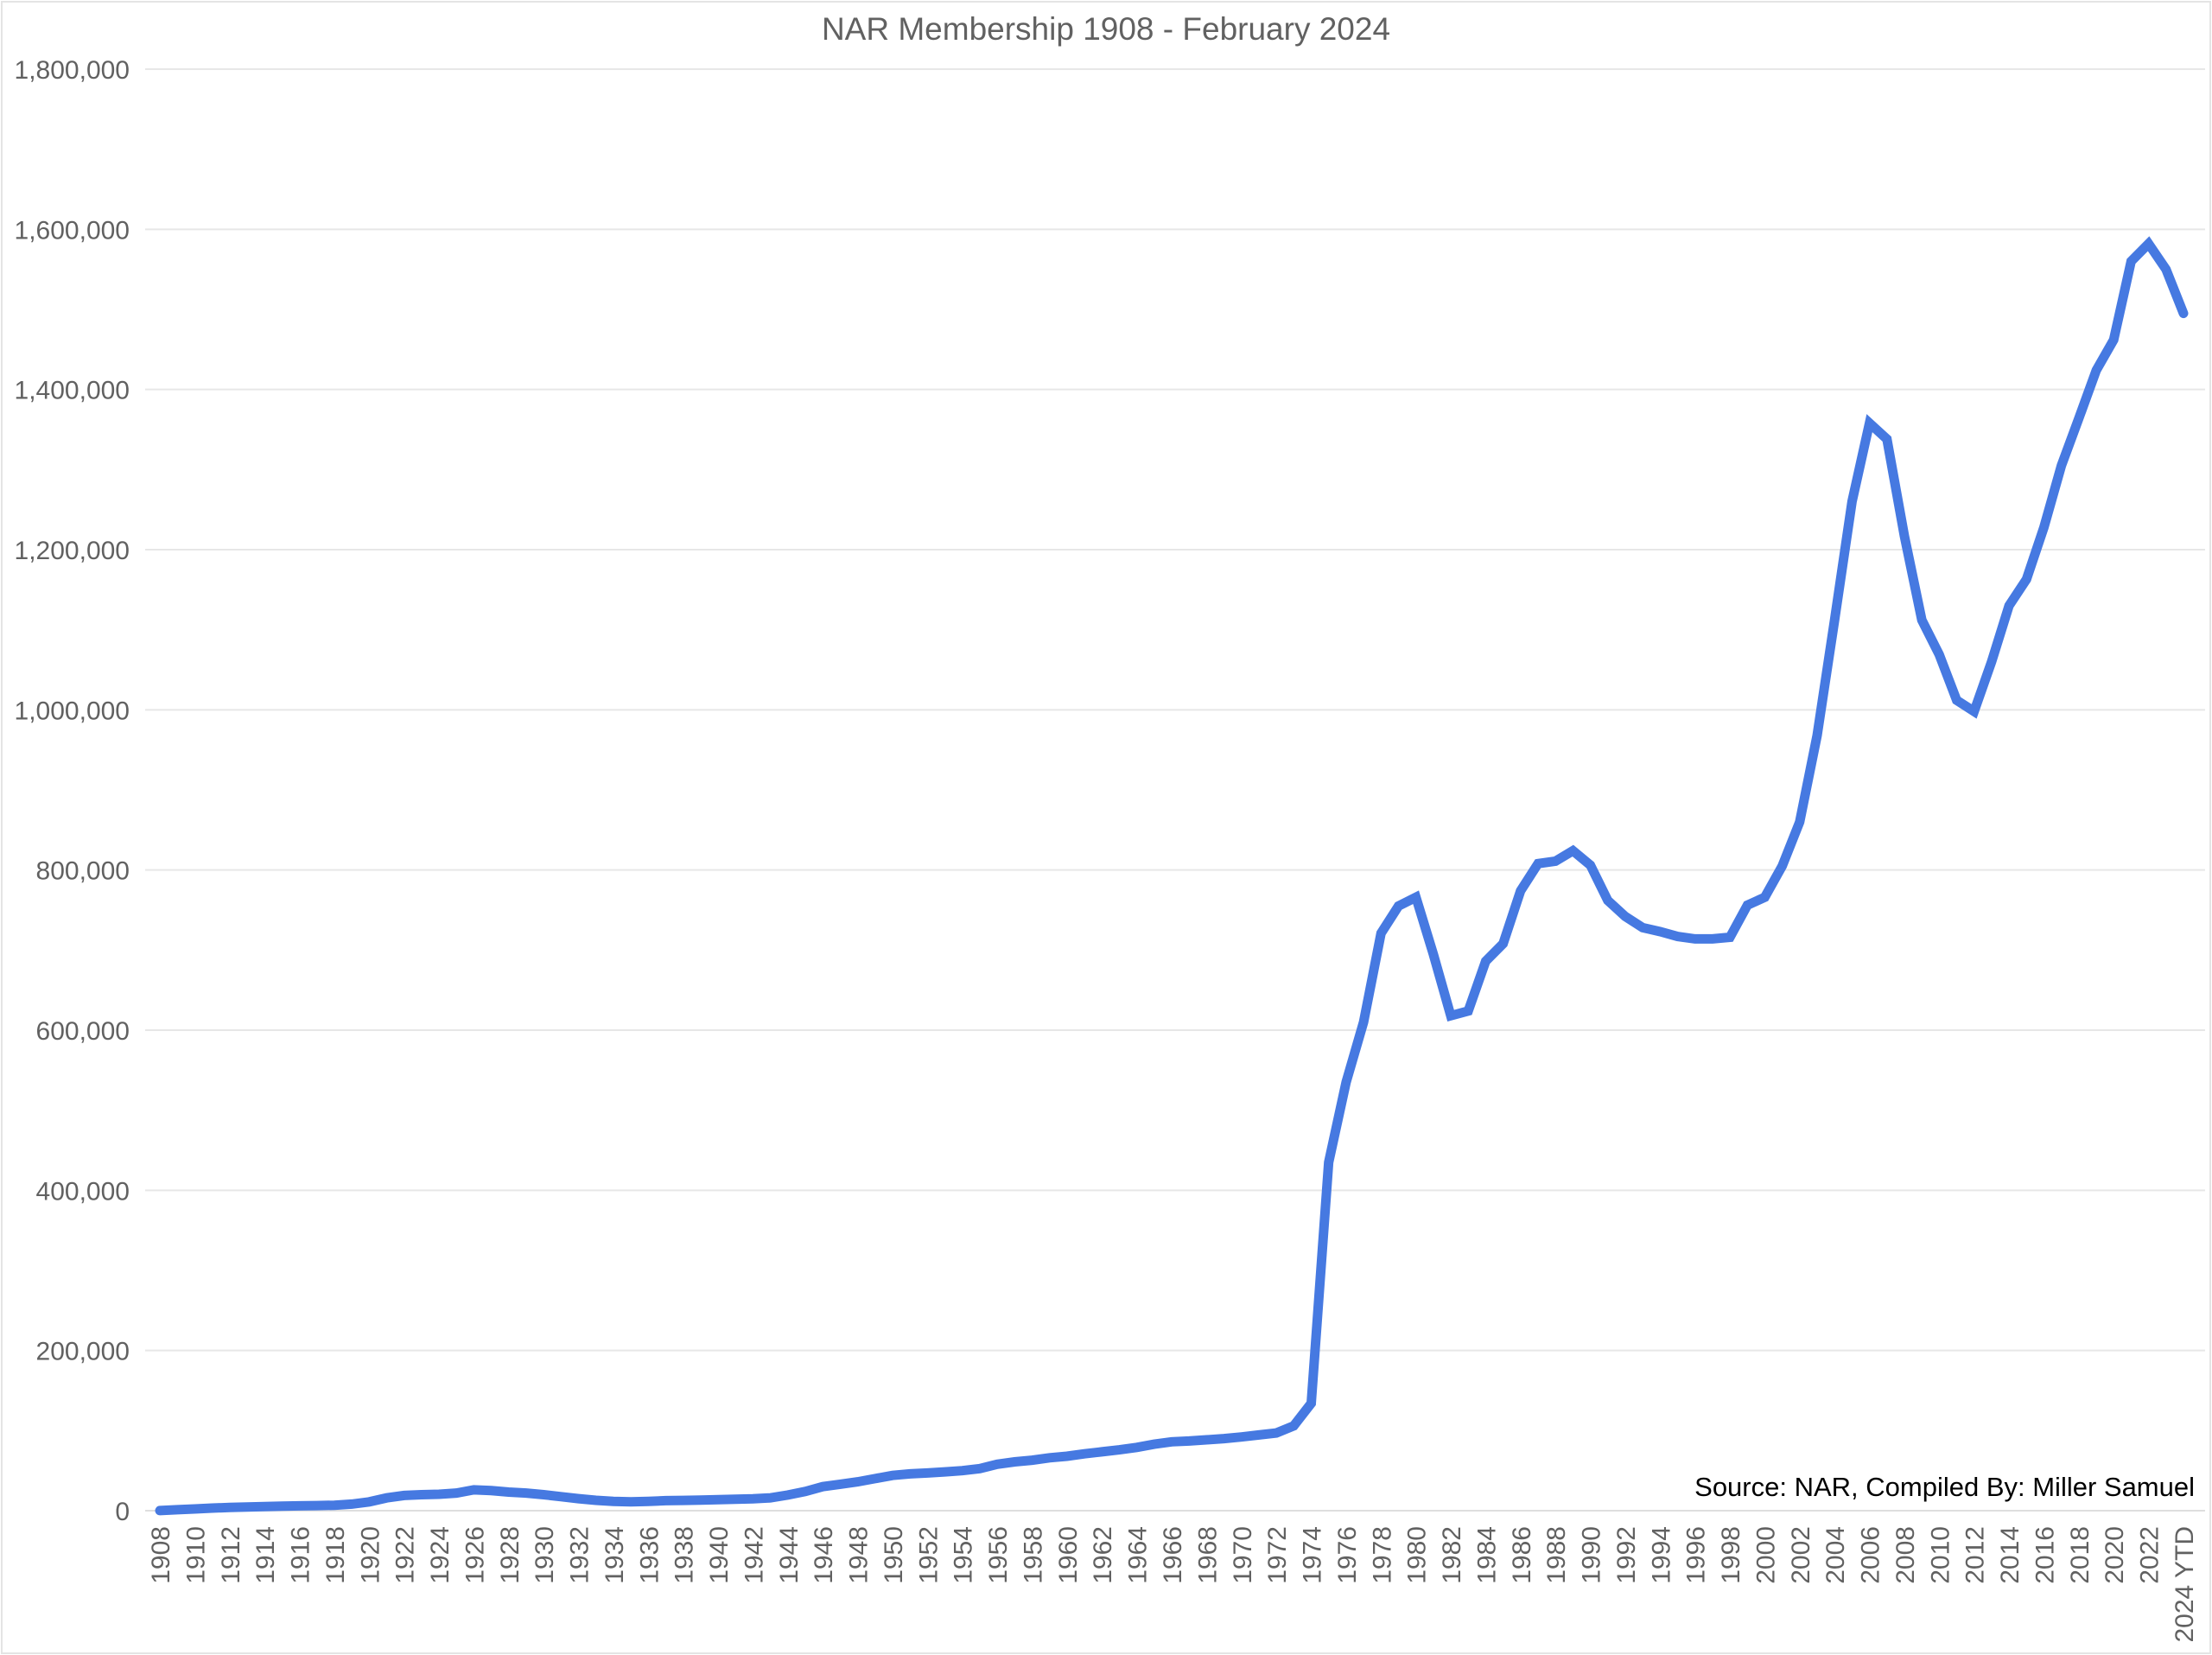  Describe the element at coordinates (1103, 1555) in the screenshot. I see `x-tick-label: 1962` at that location.